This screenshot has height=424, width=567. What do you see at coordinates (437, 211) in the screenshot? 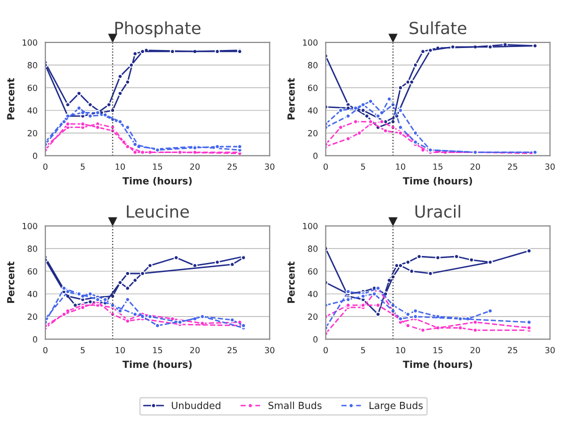
I see `chart-title: Uracil` at bounding box center [437, 211].